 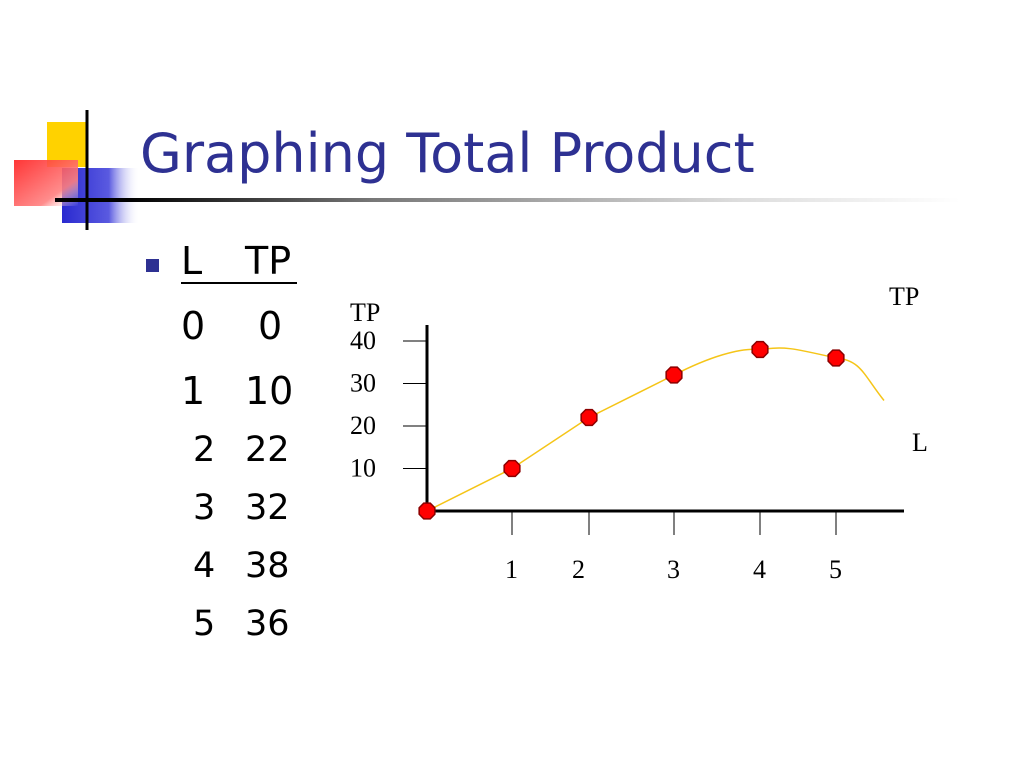 I want to click on x-axis-label: L, so click(x=920, y=442).